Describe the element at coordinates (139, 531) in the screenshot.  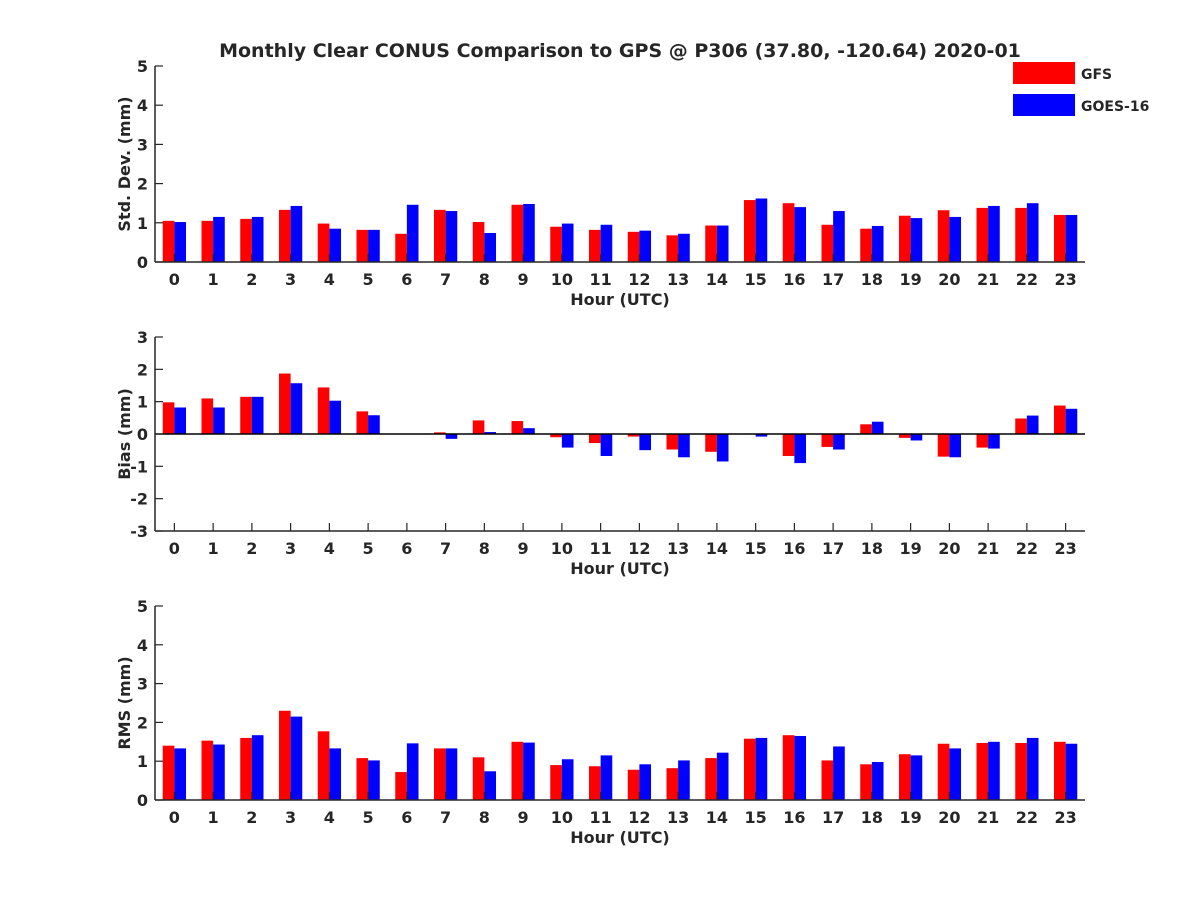
I see `y-tick-label: -3` at that location.